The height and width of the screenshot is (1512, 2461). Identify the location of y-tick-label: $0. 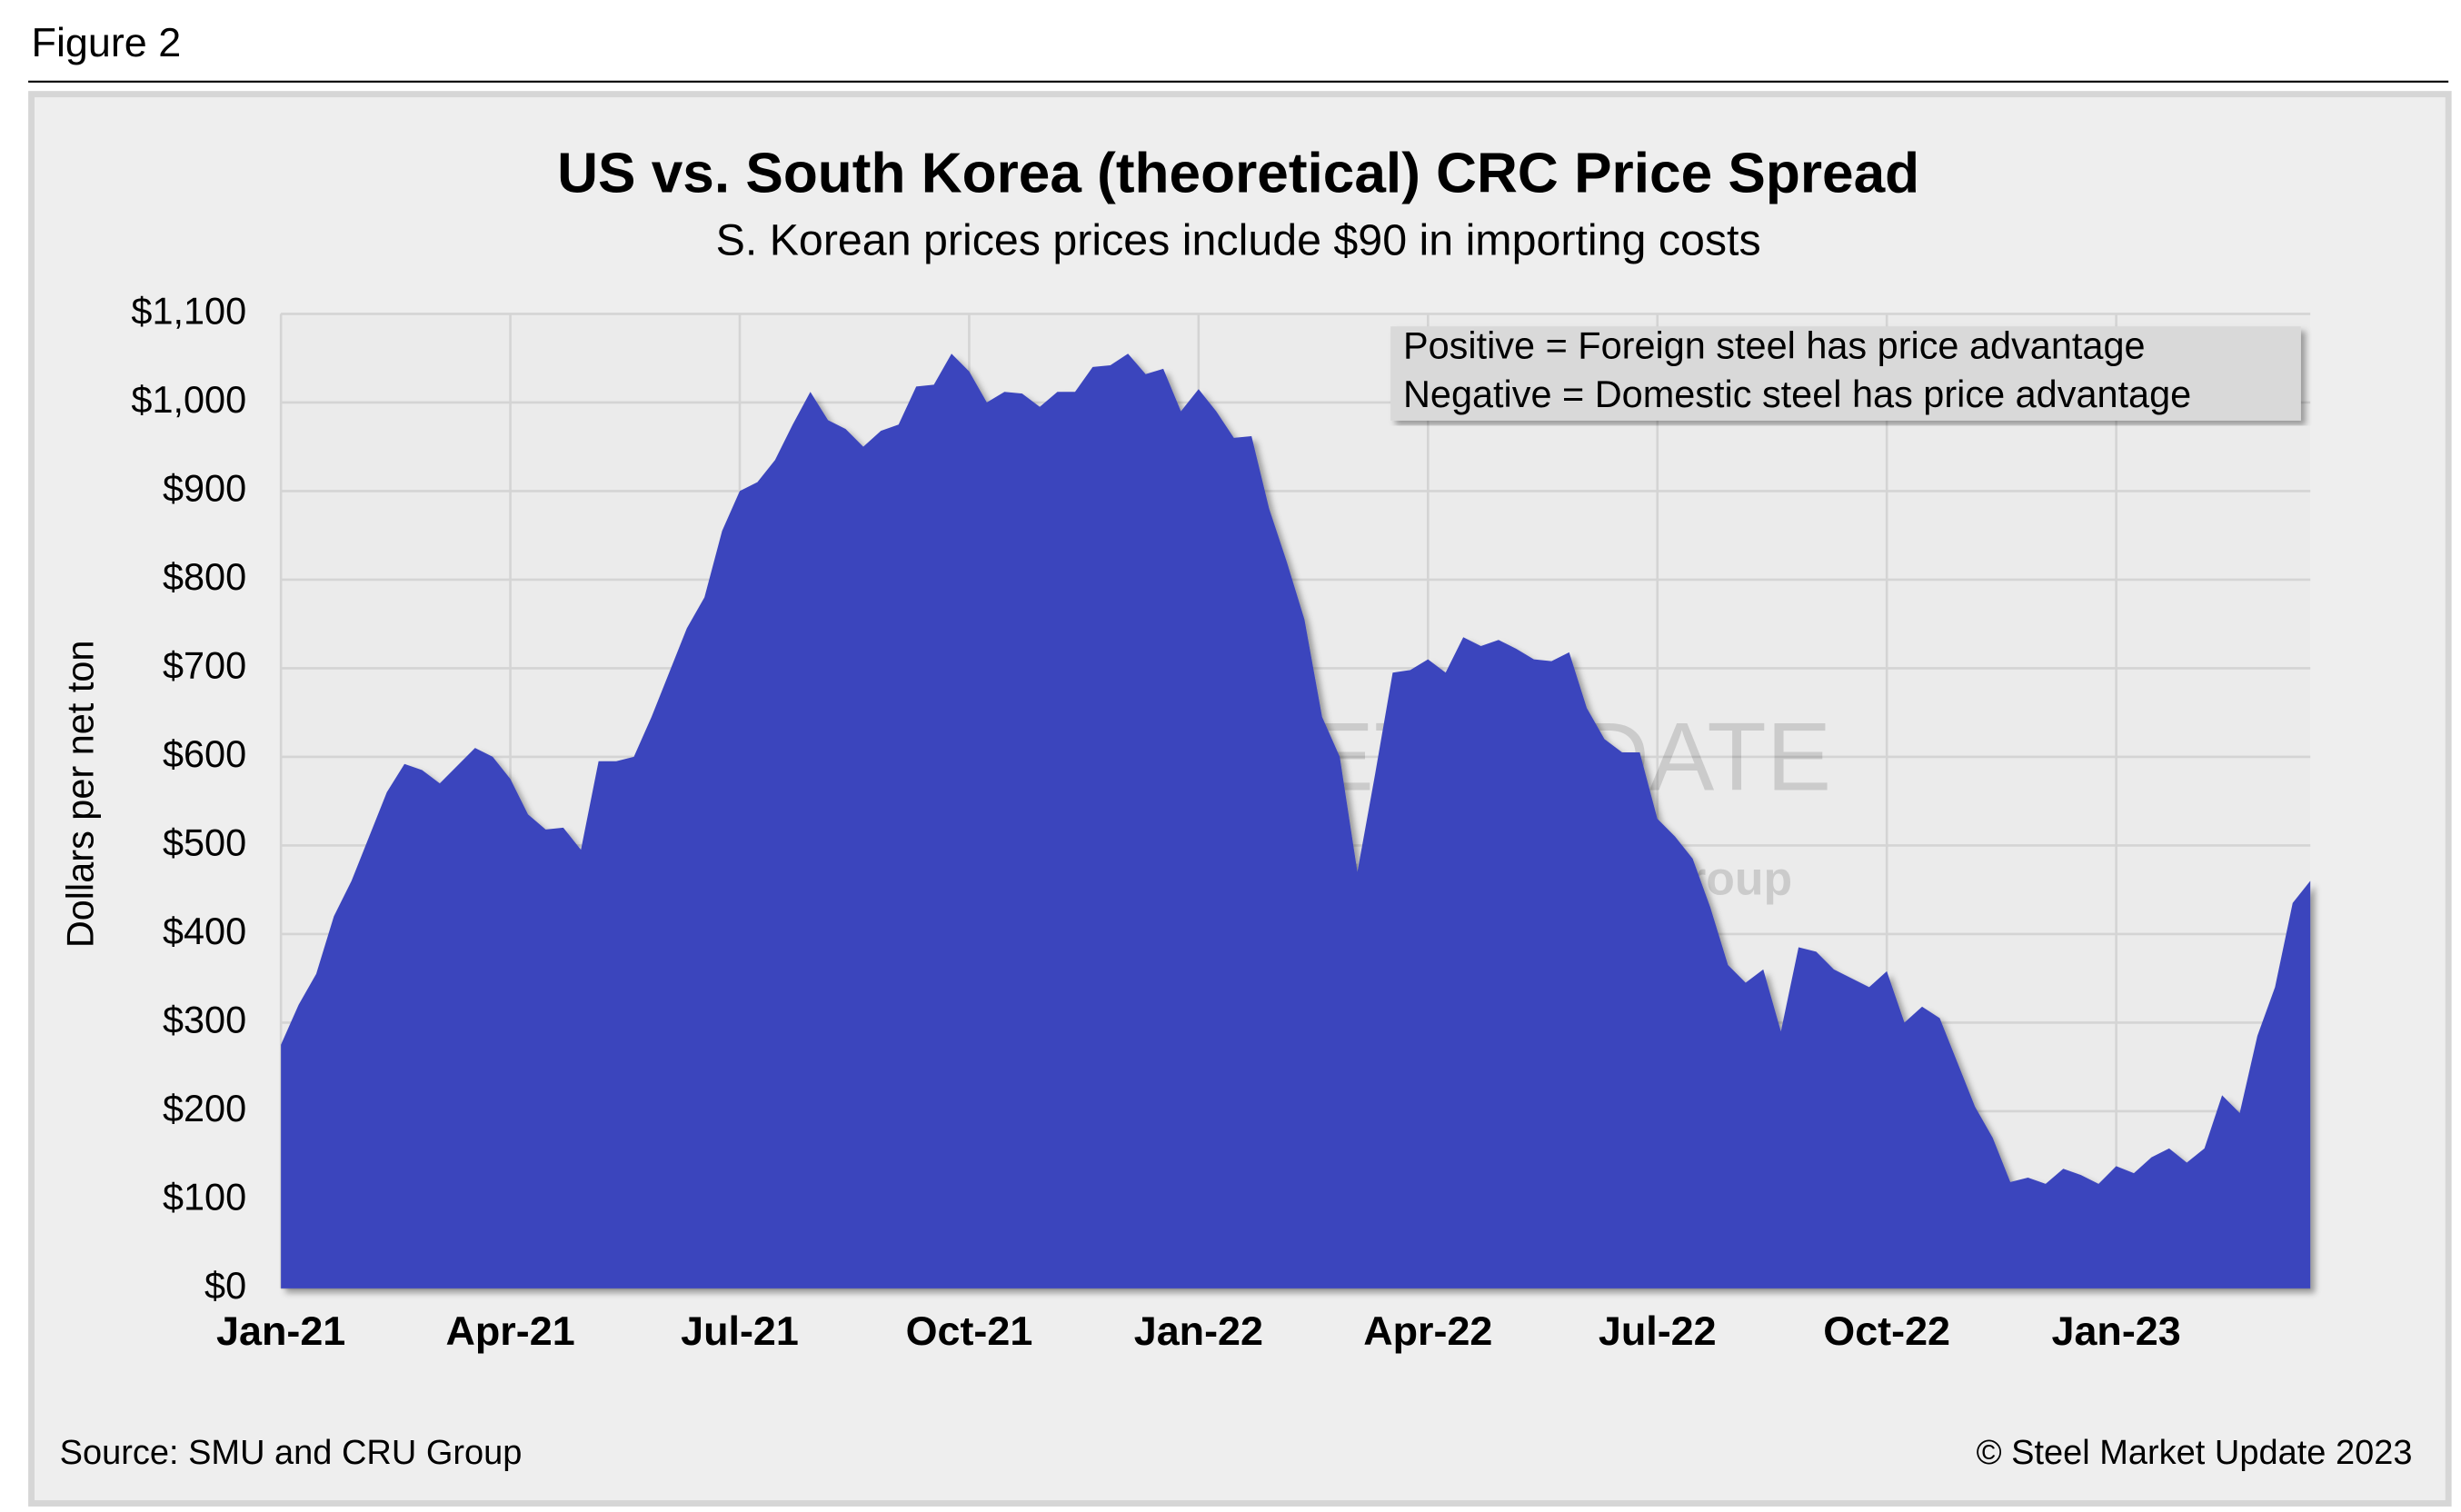
(225, 1285).